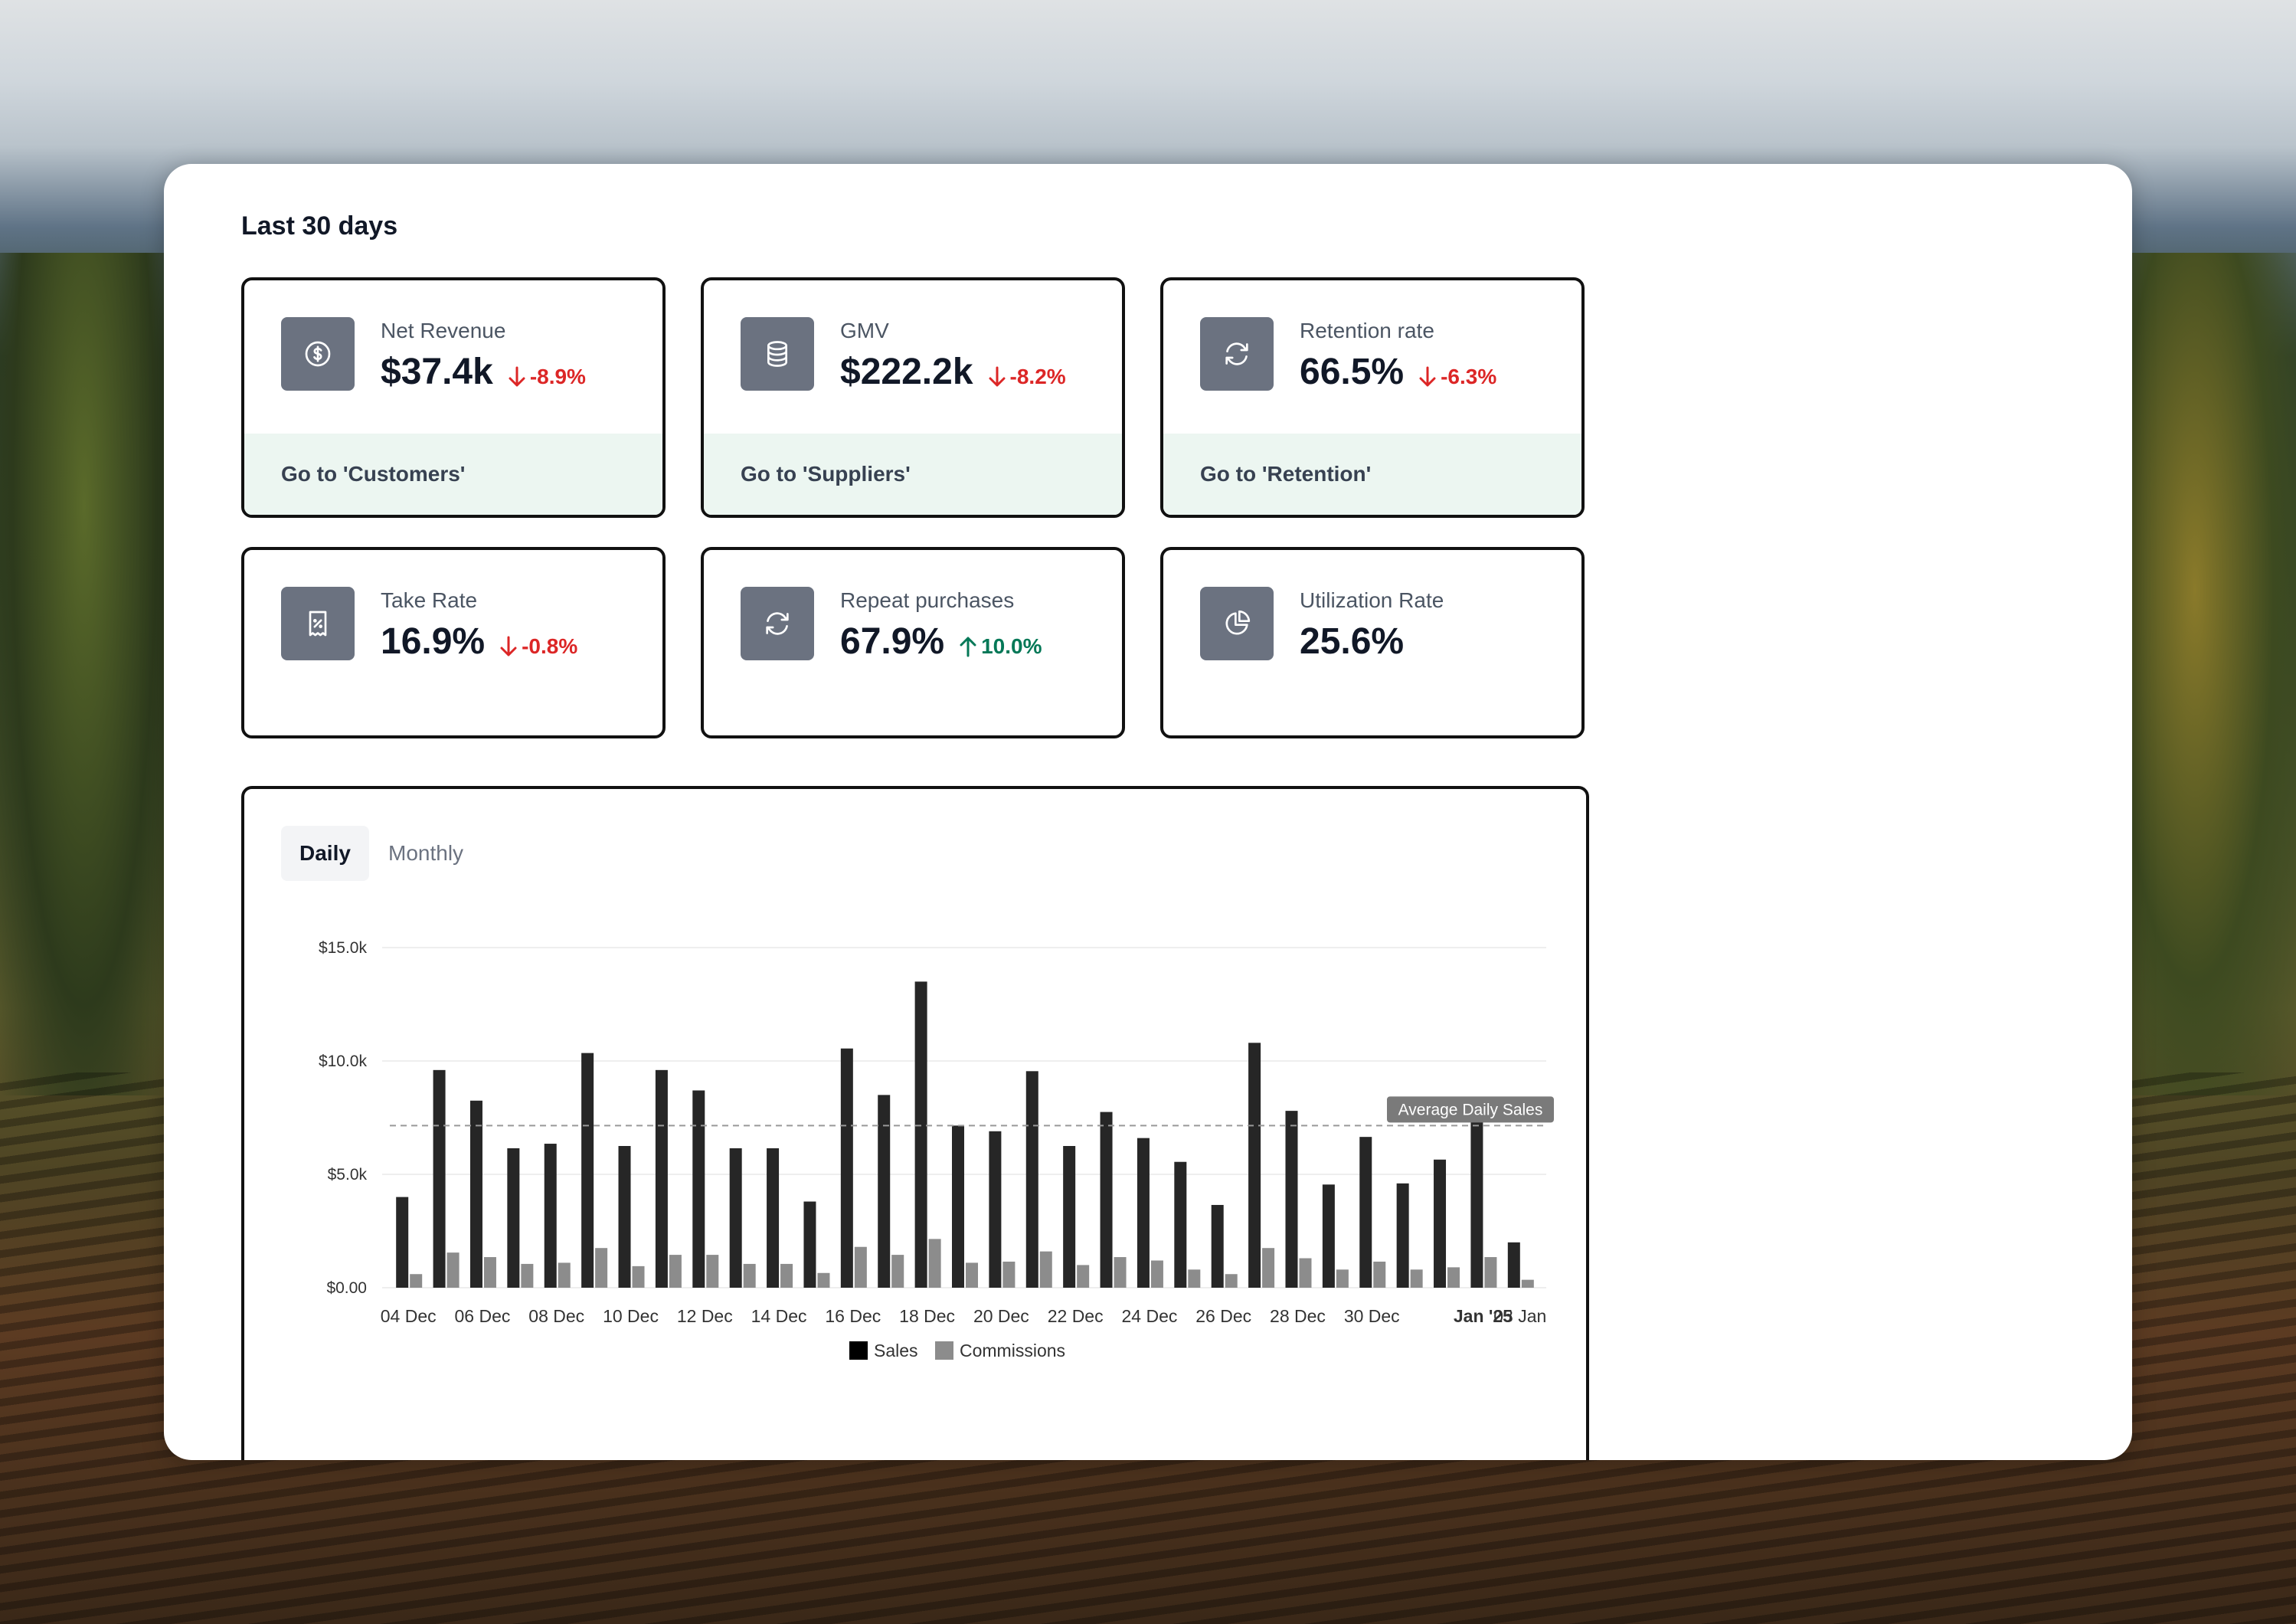  What do you see at coordinates (483, 1316) in the screenshot?
I see `x-tick-label: 06 Dec` at bounding box center [483, 1316].